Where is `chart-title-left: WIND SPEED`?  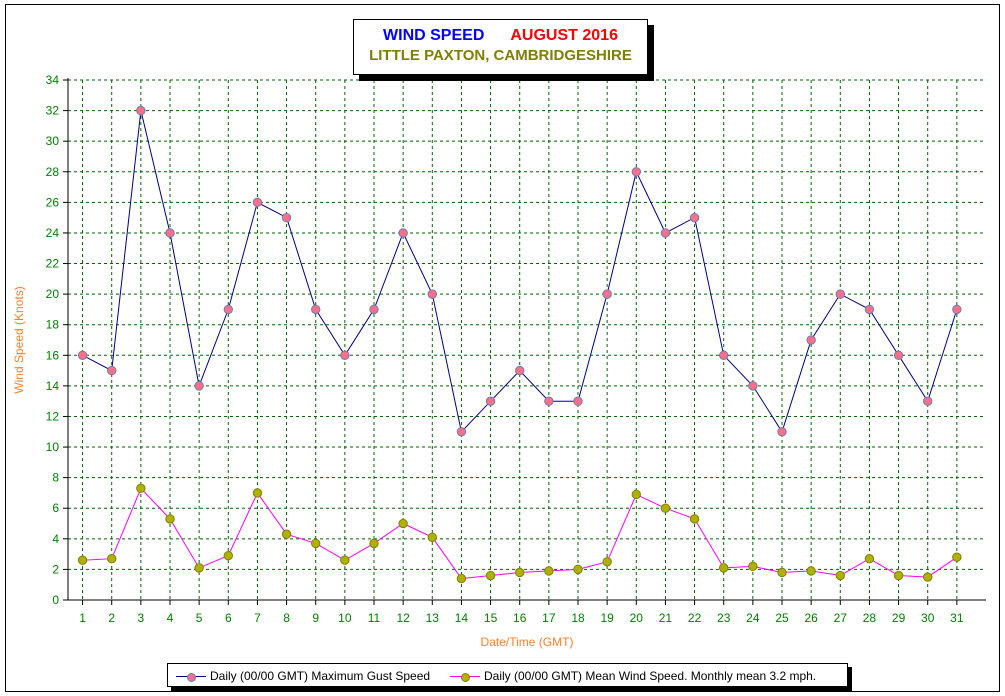
chart-title-left: WIND SPEED is located at coordinates (434, 35).